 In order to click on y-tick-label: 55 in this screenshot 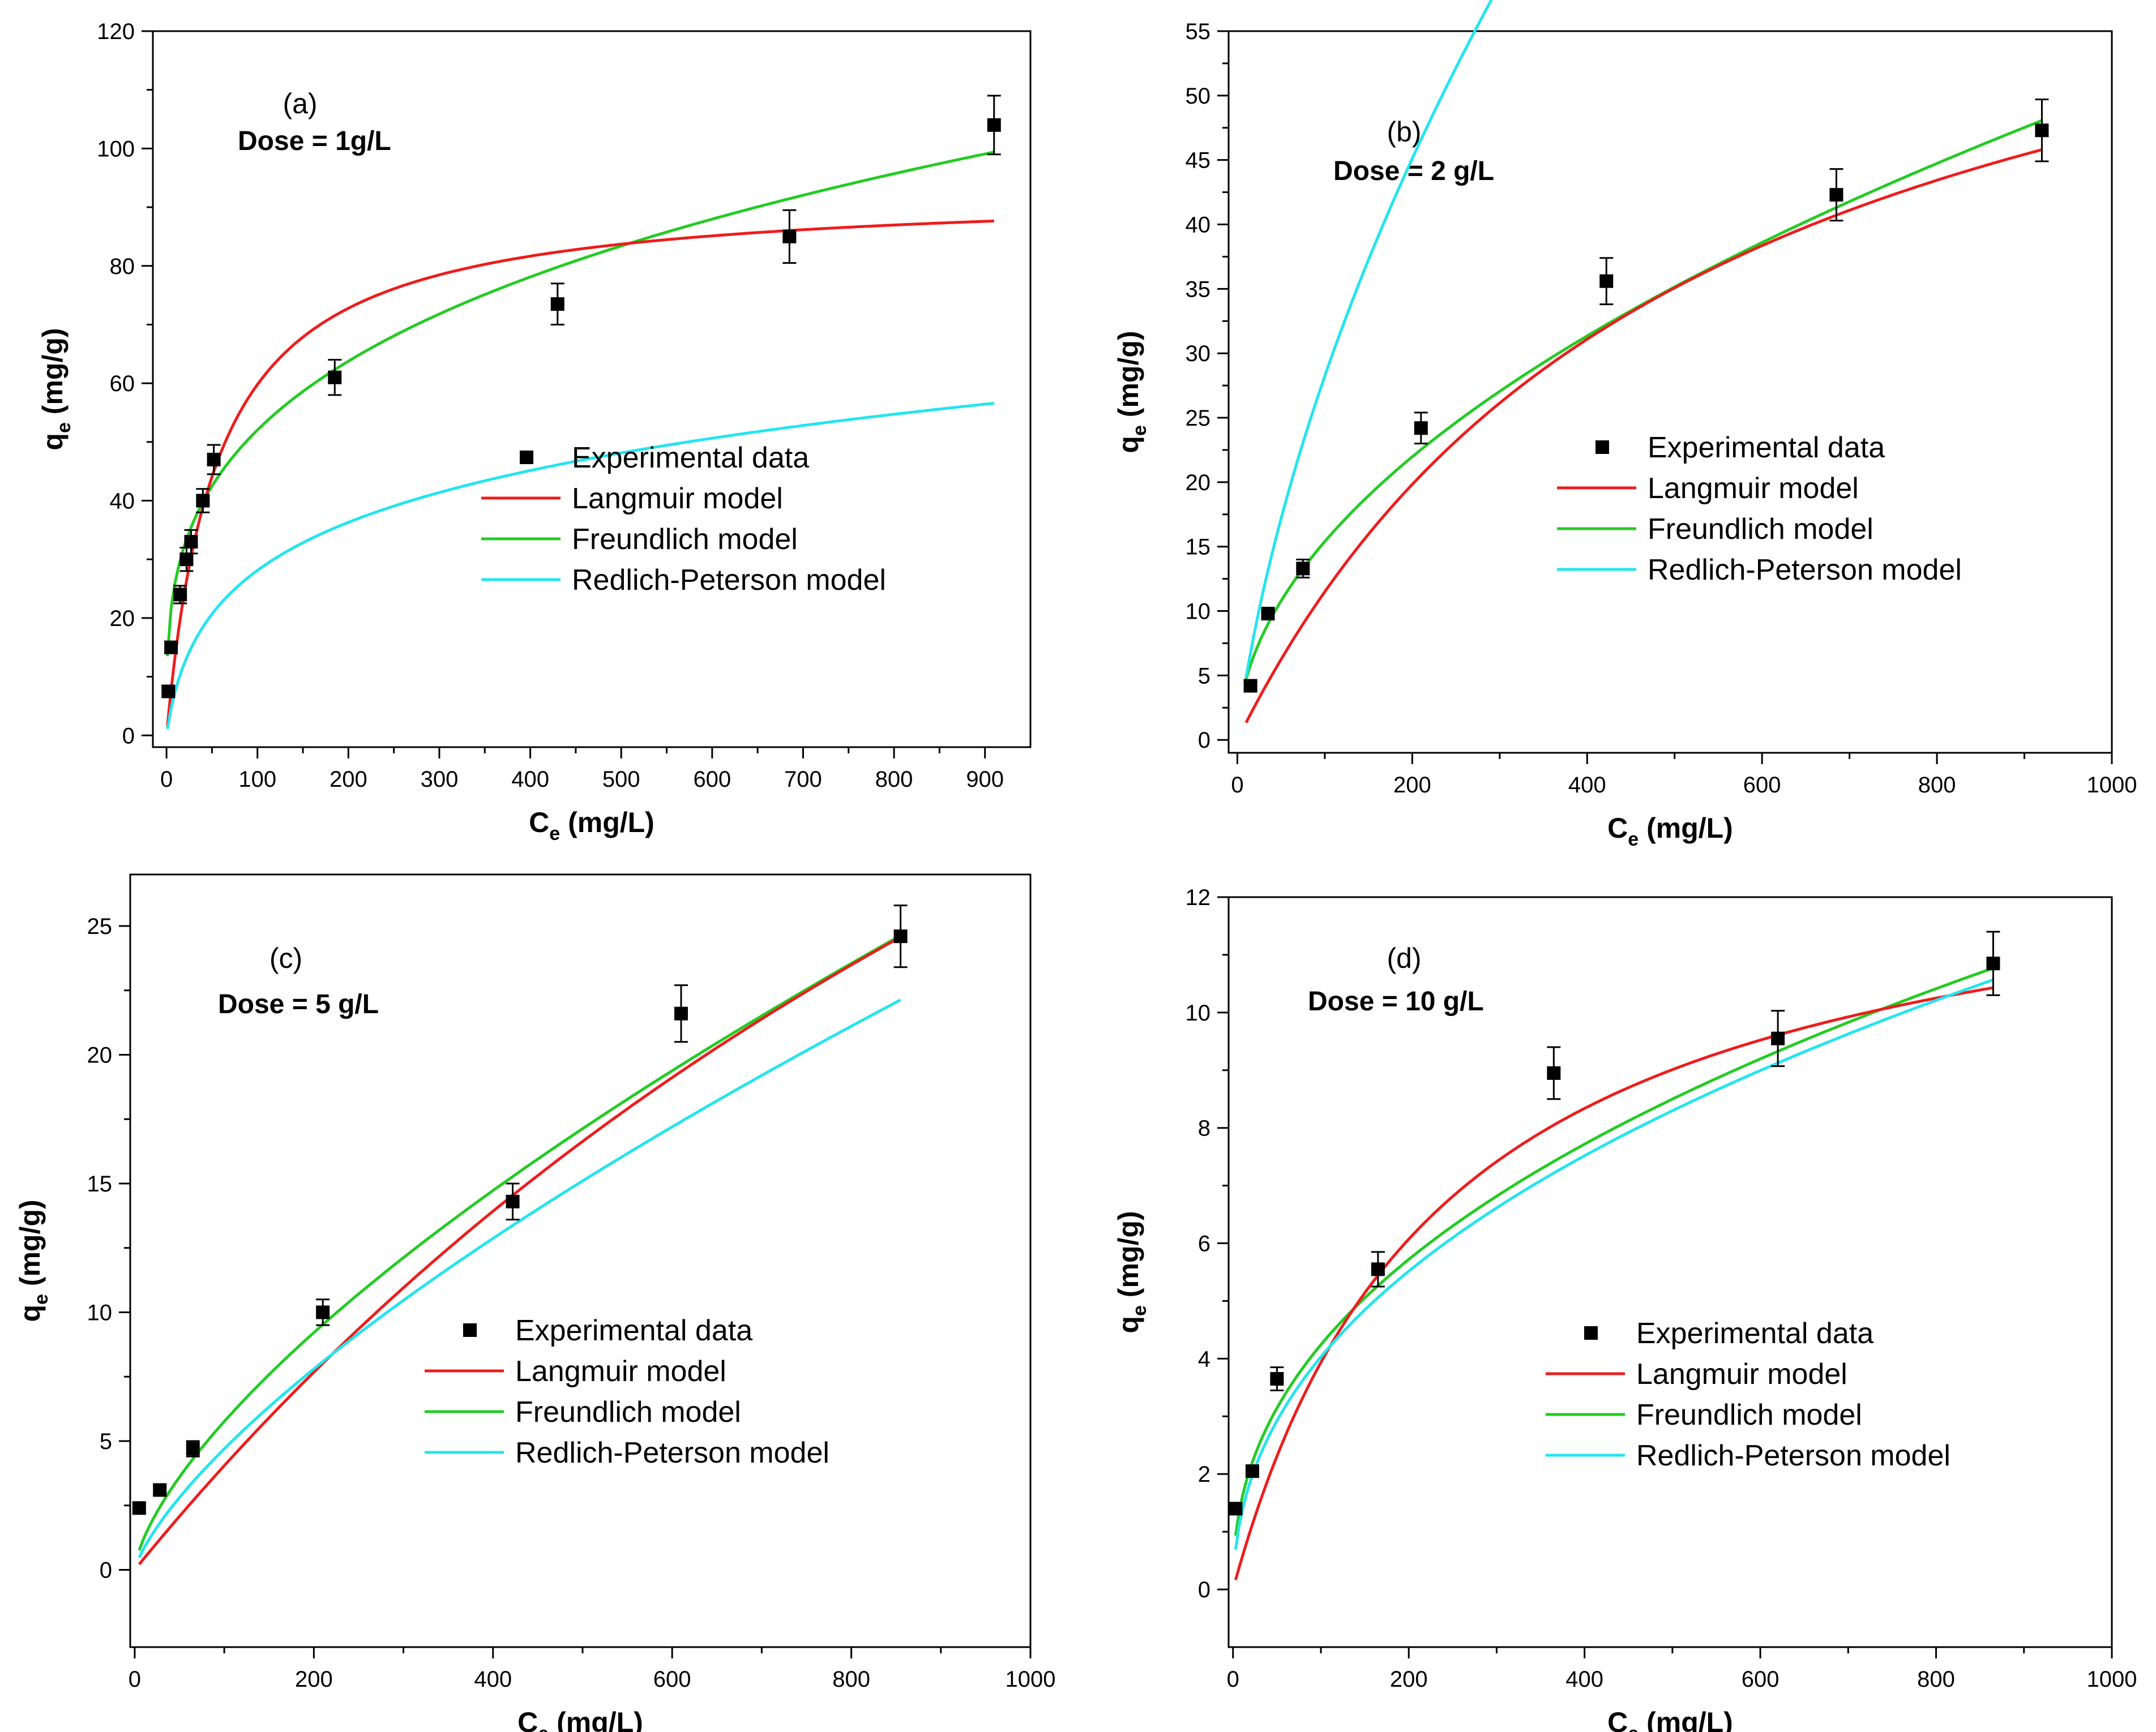, I will do `click(1198, 31)`.